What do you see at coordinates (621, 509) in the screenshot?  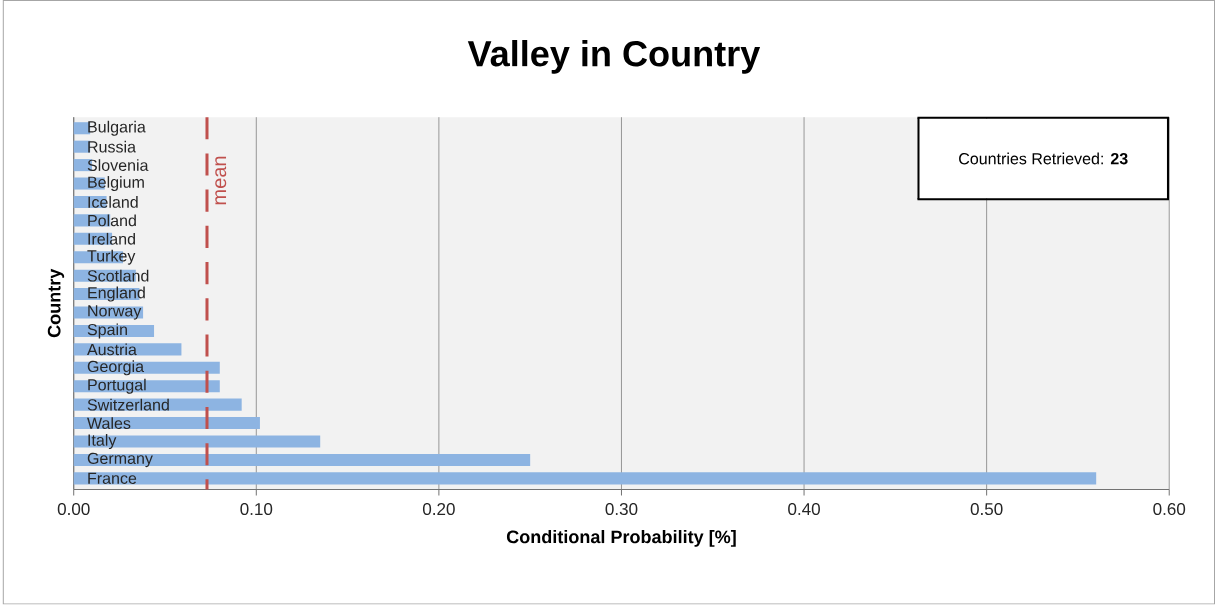 I see `x-tick-label: 0.30` at bounding box center [621, 509].